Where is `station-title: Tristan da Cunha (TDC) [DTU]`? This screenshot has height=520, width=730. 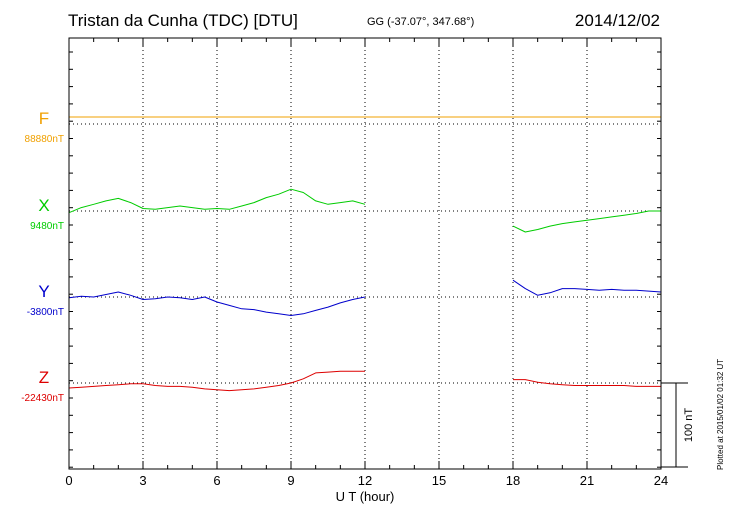 station-title: Tristan da Cunha (TDC) [DTU] is located at coordinates (183, 20).